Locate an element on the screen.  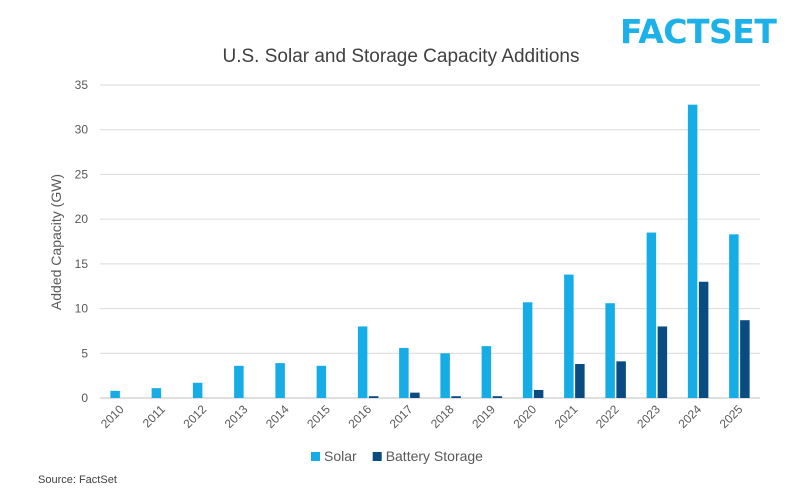
x-tick-label: 2021 is located at coordinates (566, 416).